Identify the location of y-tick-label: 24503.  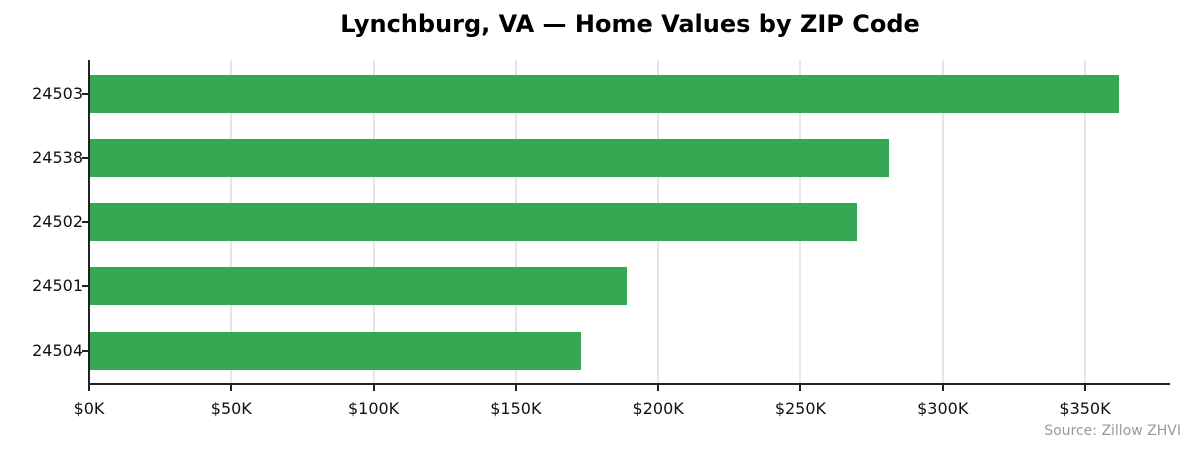
(57, 93).